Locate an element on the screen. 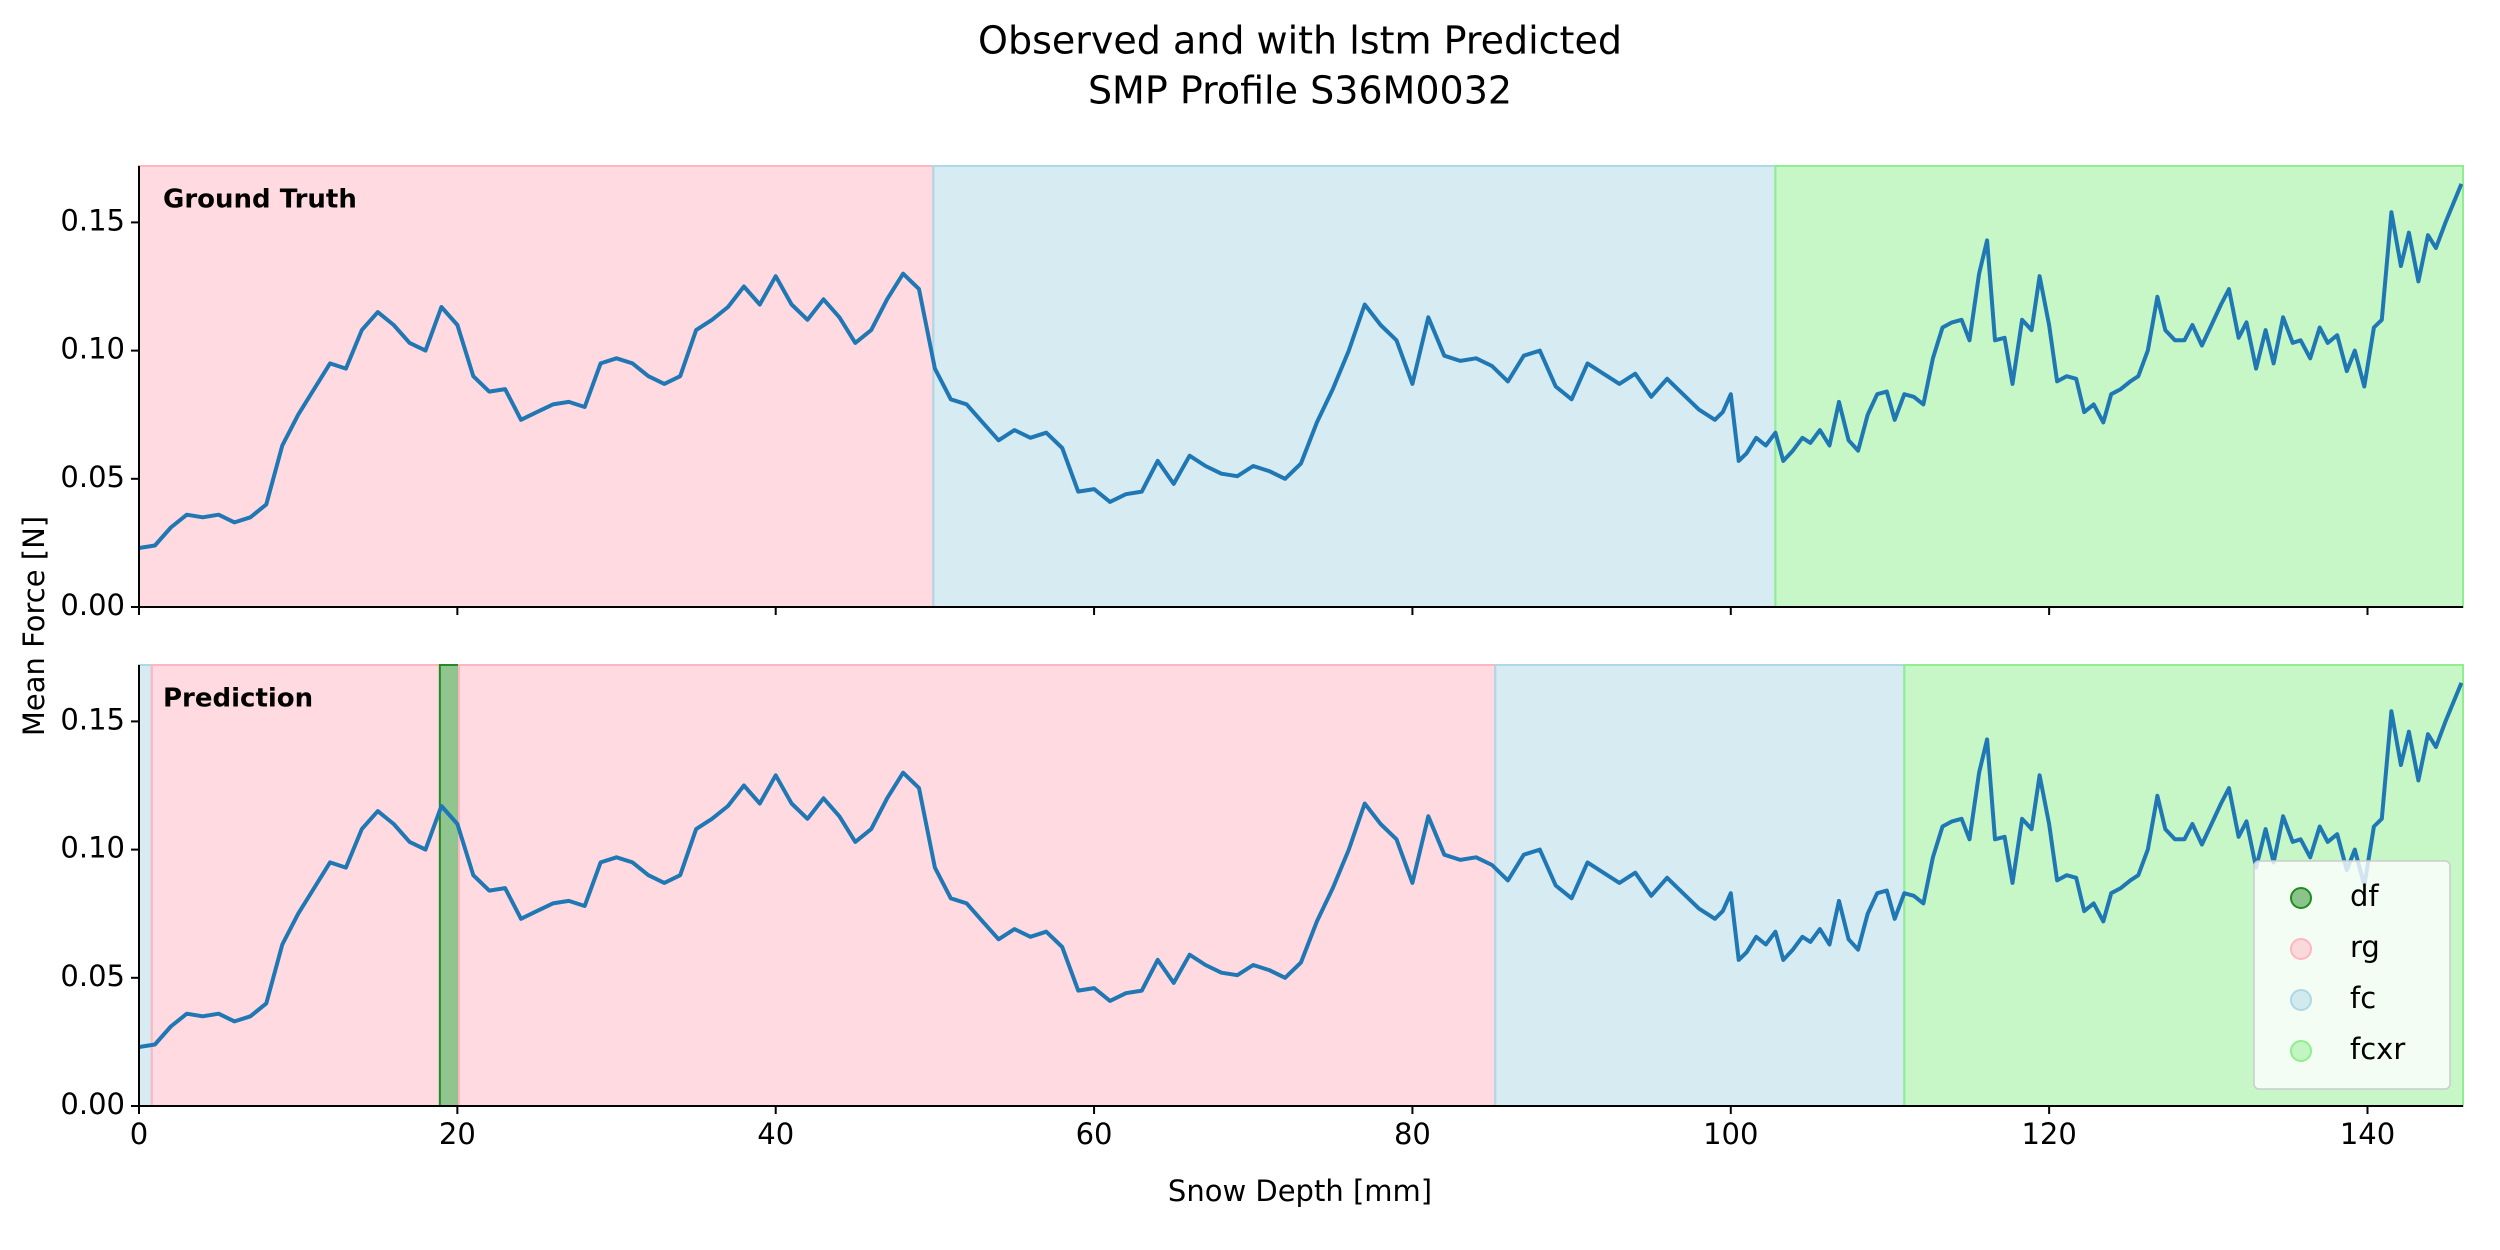 The image size is (2500, 1250). panel-label: Prediction is located at coordinates (238, 699).